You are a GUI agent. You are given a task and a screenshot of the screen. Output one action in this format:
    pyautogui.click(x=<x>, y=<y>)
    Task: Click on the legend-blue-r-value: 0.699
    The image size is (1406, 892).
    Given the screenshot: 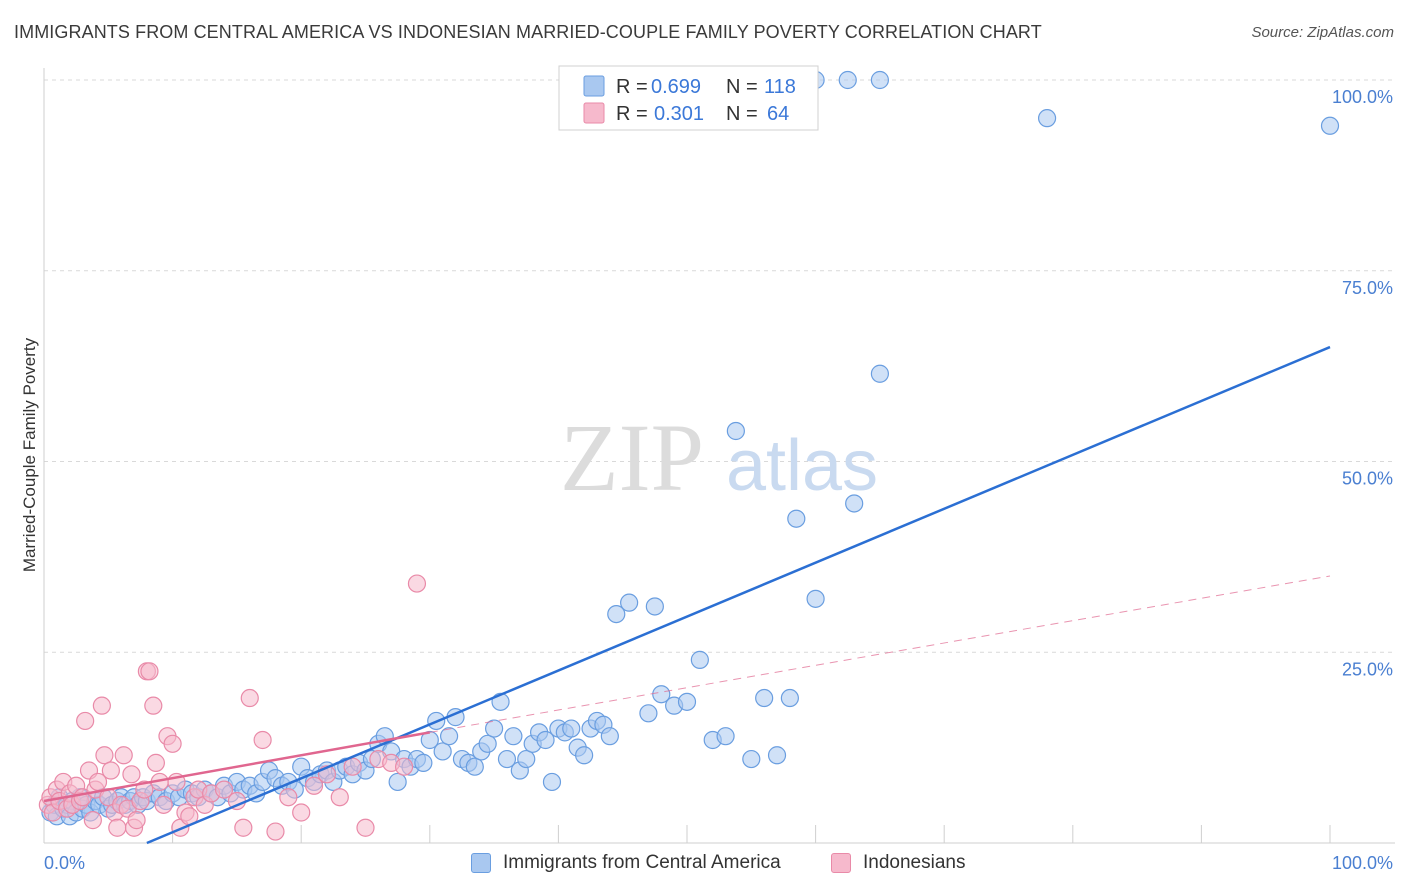 What is the action you would take?
    pyautogui.click(x=676, y=87)
    